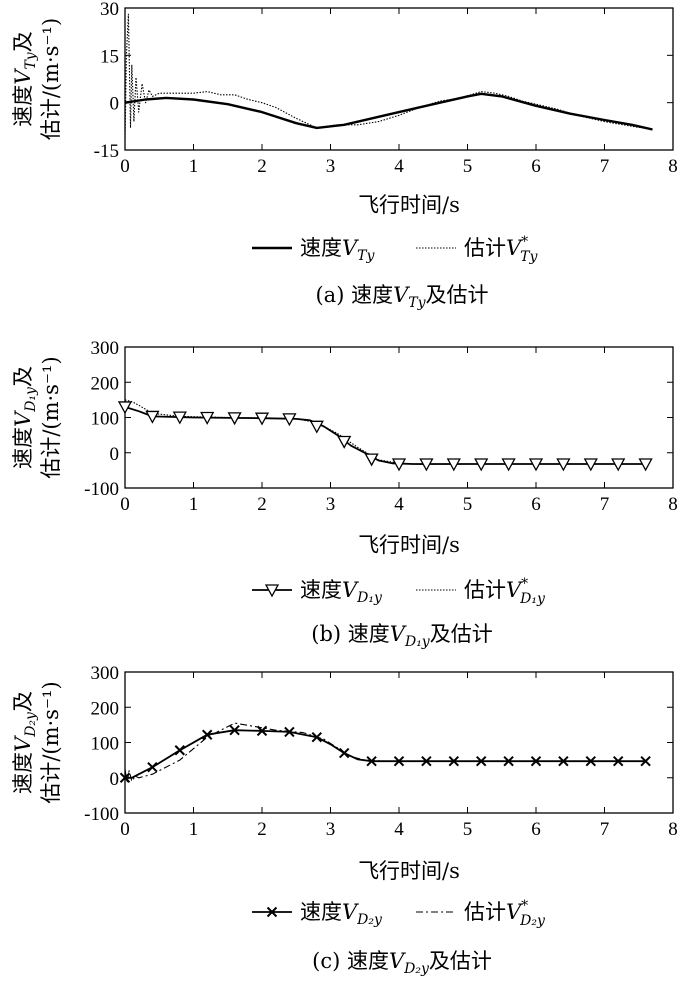 Image resolution: width=700 pixels, height=993 pixels. What do you see at coordinates (341, 592) in the screenshot?
I see `legend-label-actual: 速度VD₁y` at bounding box center [341, 592].